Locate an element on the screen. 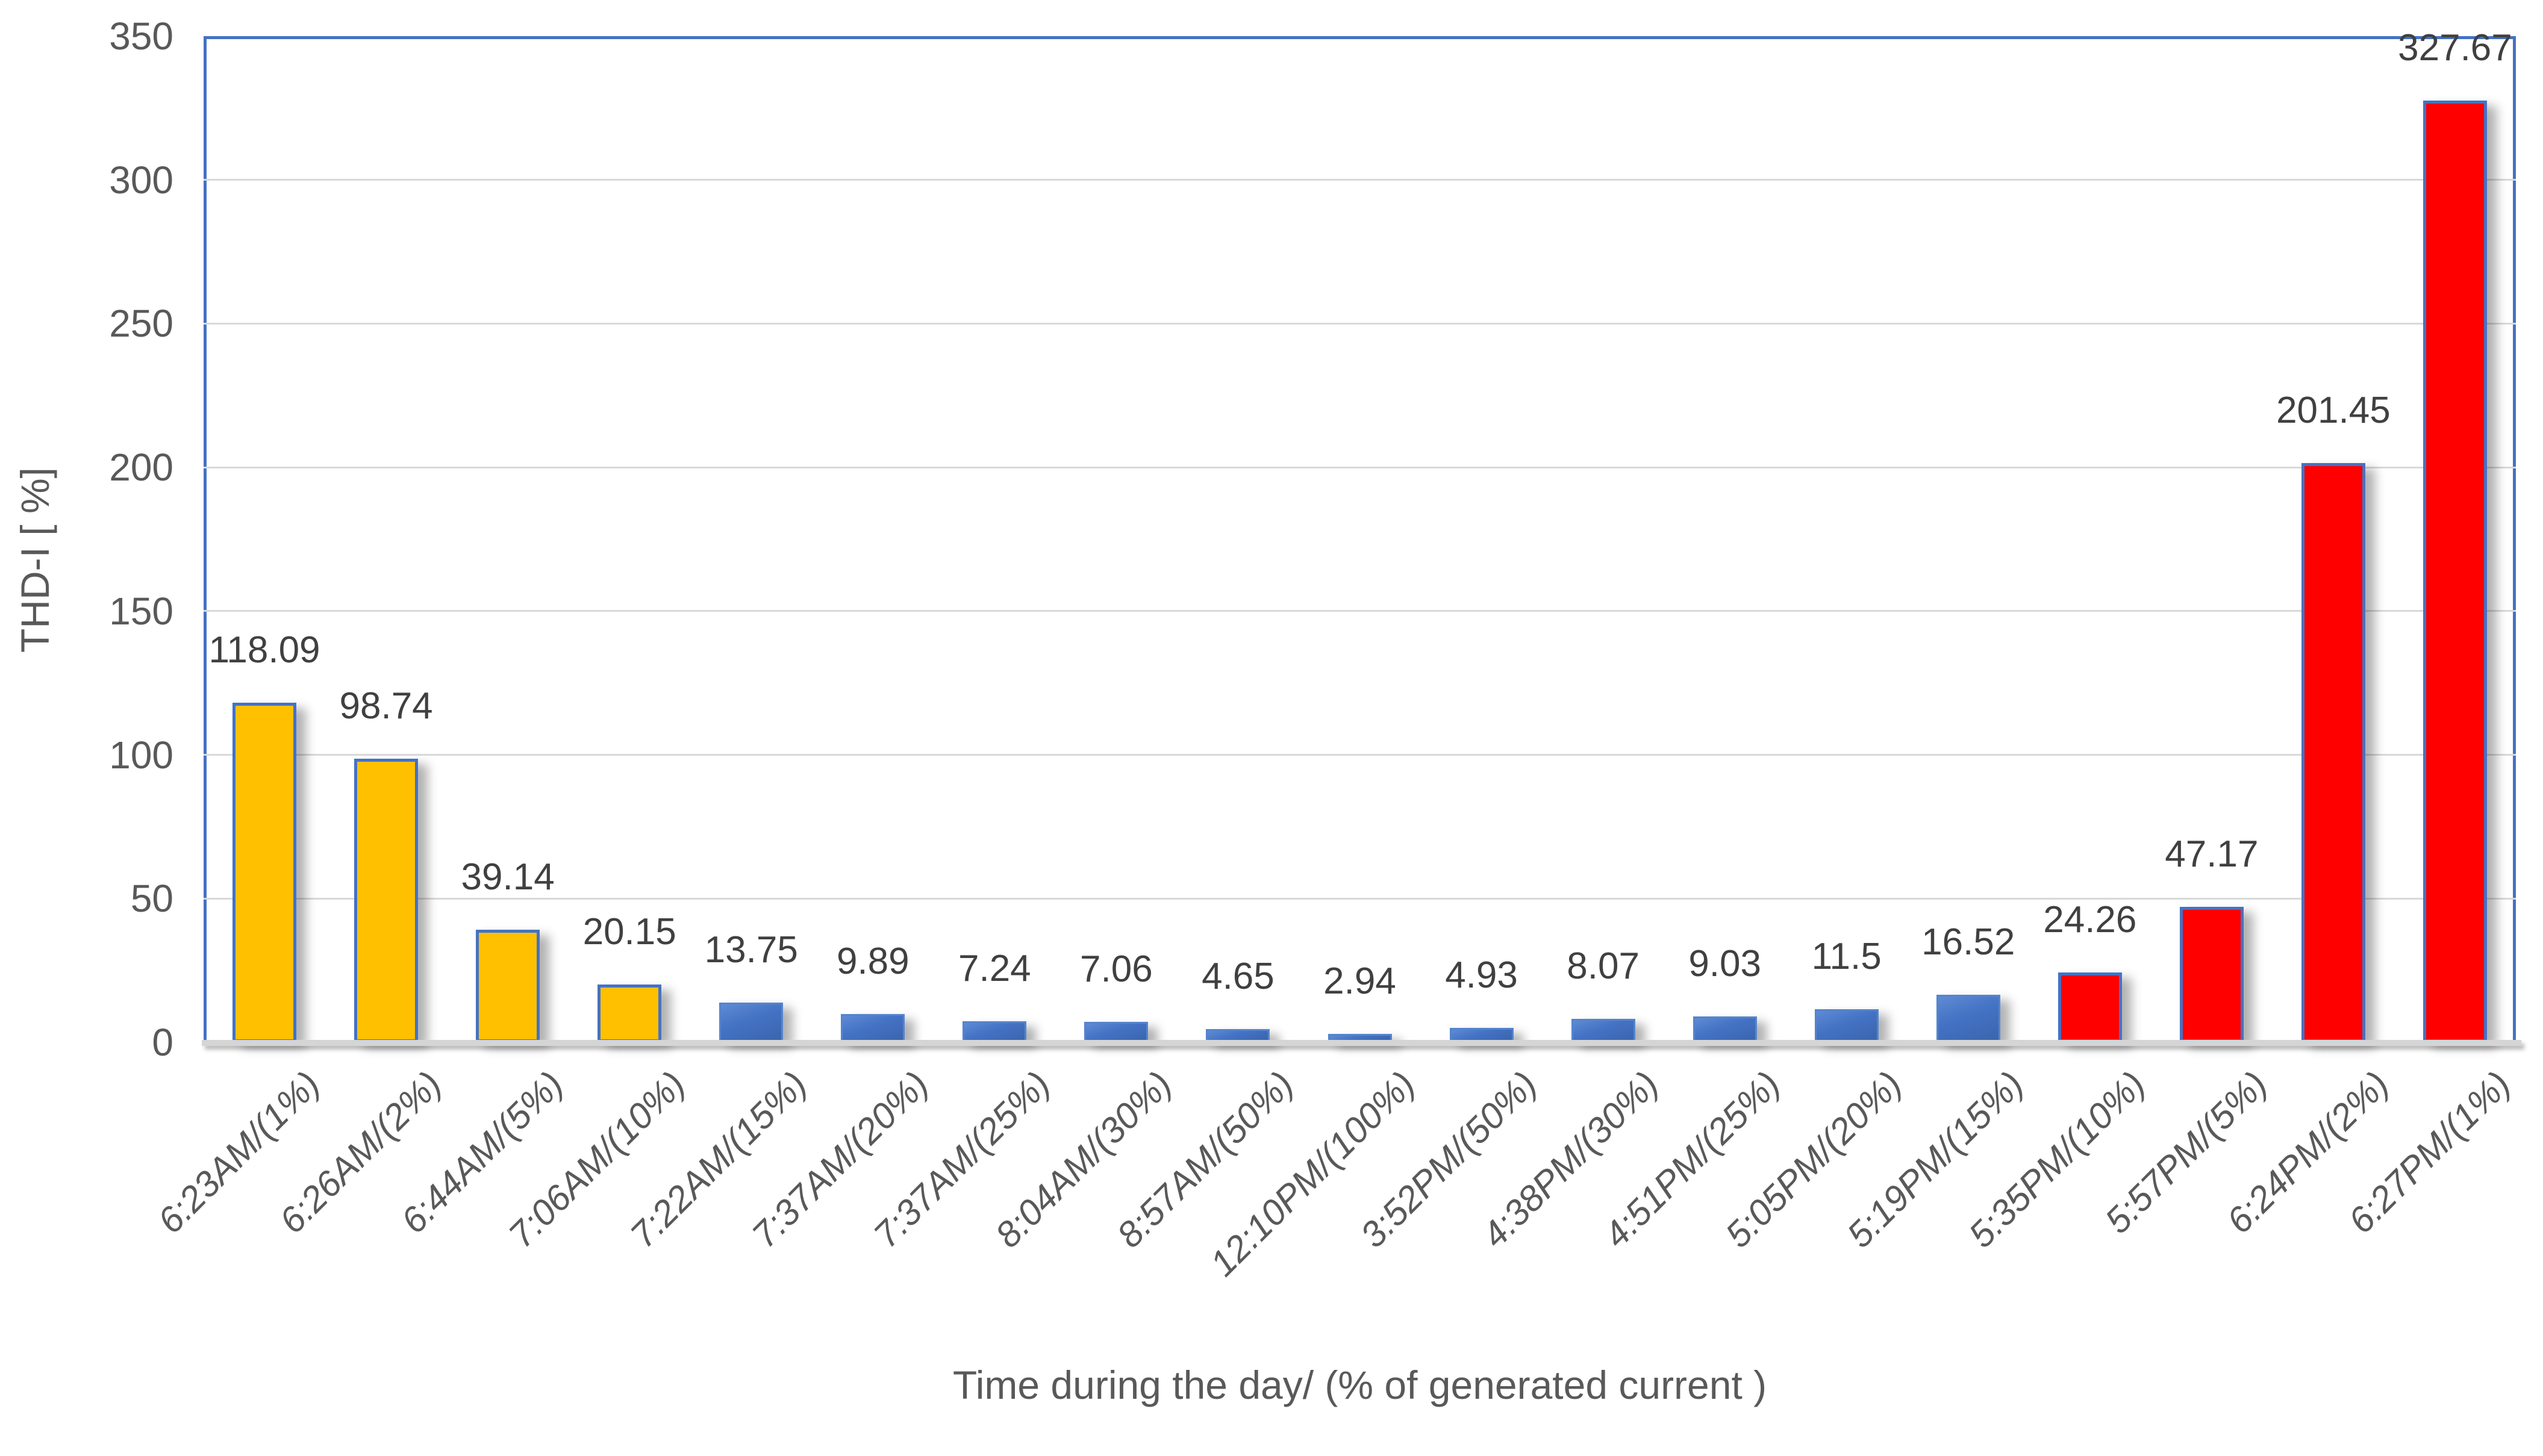 The height and width of the screenshot is (1456, 2543). x-axis-line is located at coordinates (1362, 1043).